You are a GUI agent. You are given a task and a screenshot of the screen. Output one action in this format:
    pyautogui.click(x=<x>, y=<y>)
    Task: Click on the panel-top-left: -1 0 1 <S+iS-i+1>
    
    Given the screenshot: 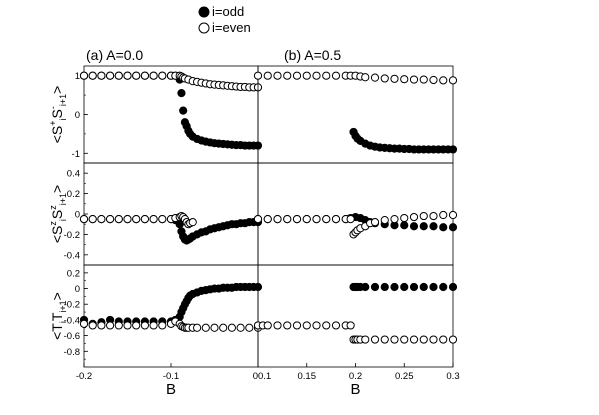 What is the action you would take?
    pyautogui.click(x=155, y=114)
    